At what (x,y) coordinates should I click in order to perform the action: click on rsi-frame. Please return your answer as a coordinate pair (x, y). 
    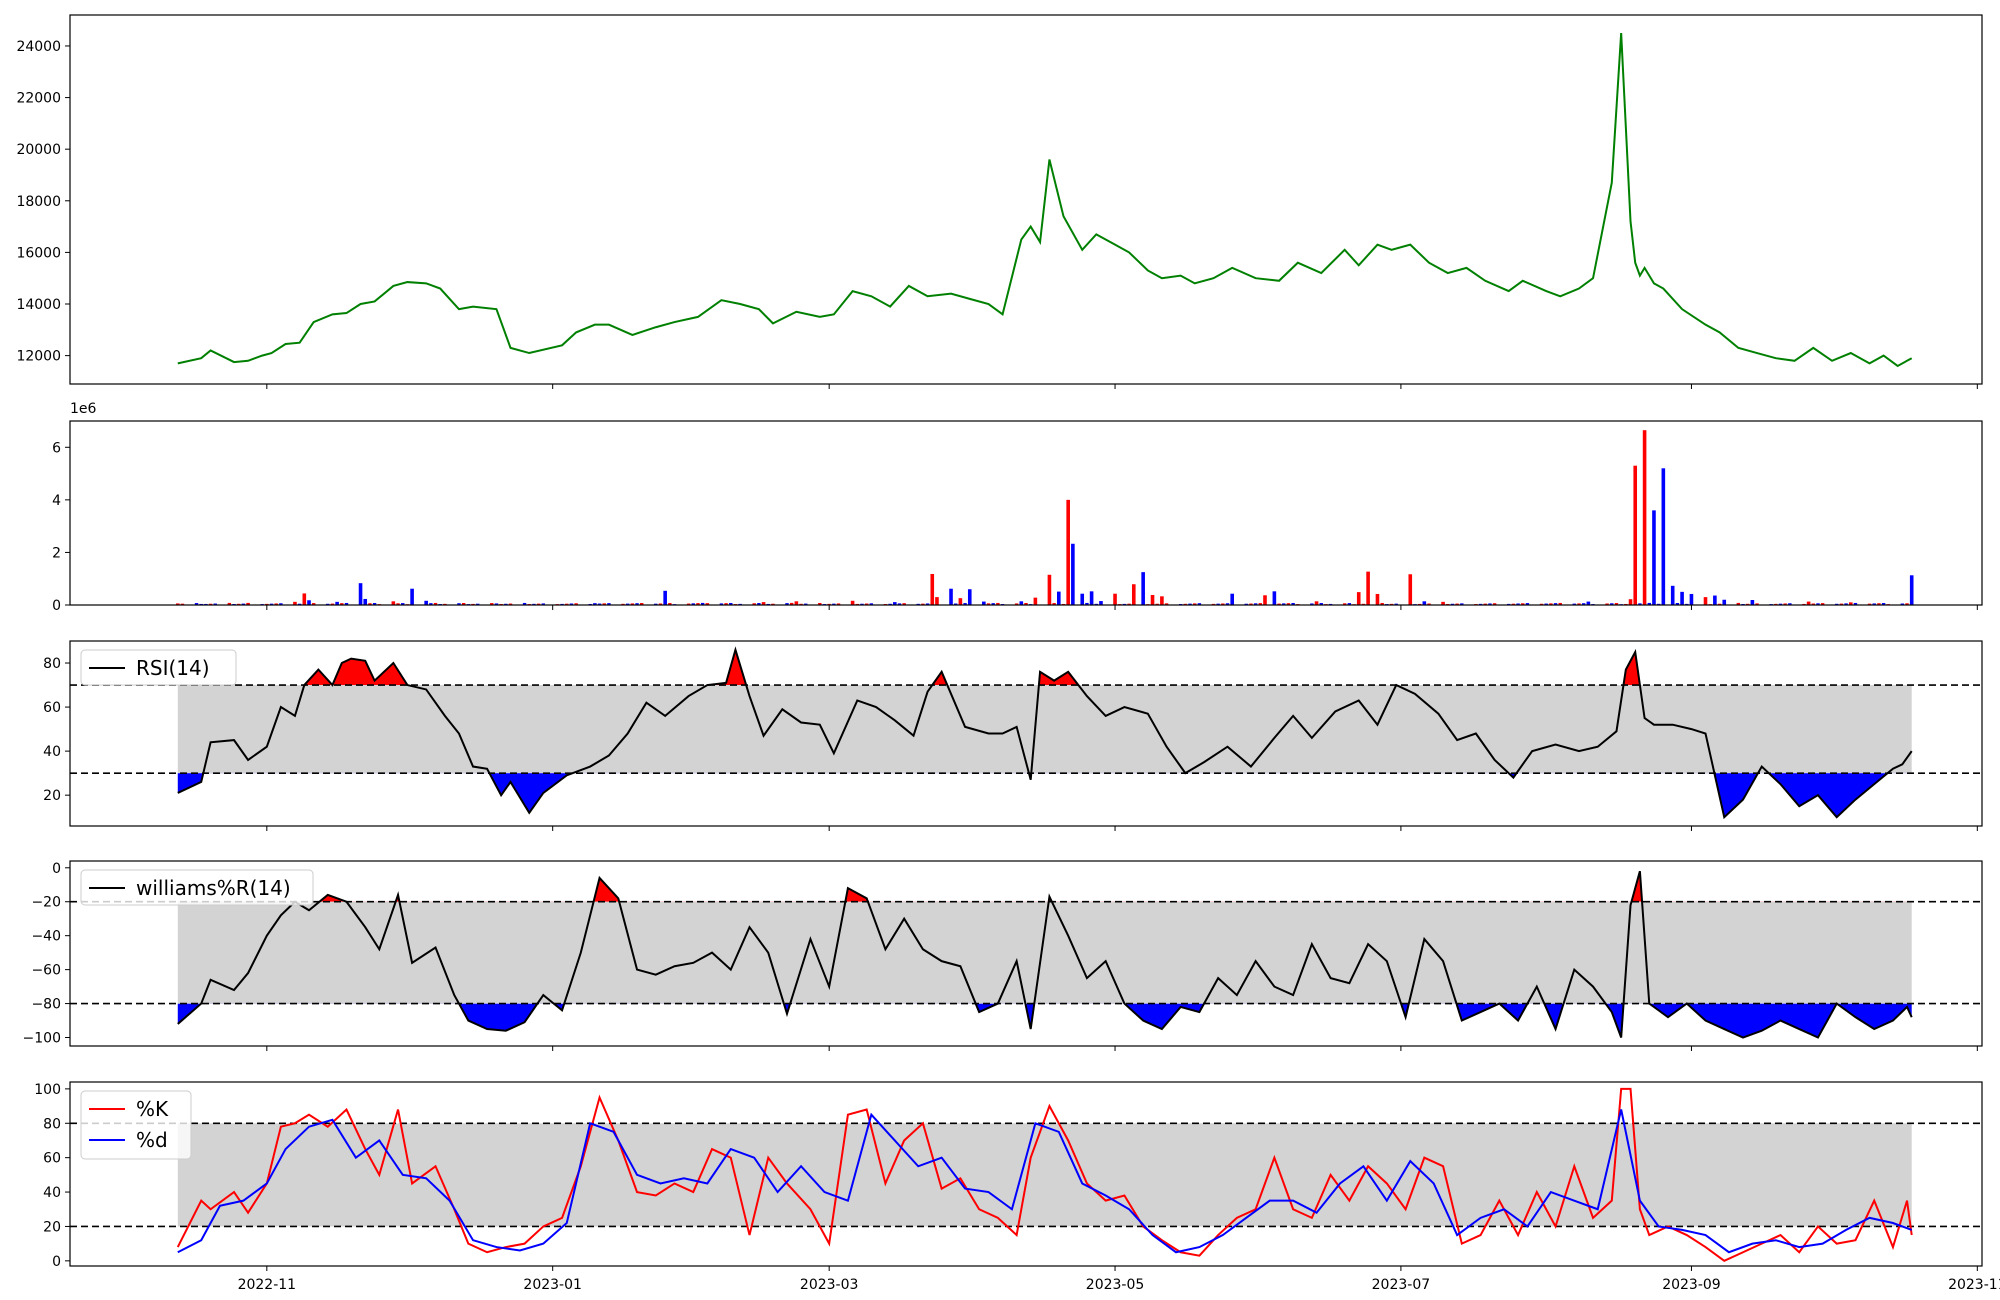
    Looking at the image, I should click on (1026, 733).